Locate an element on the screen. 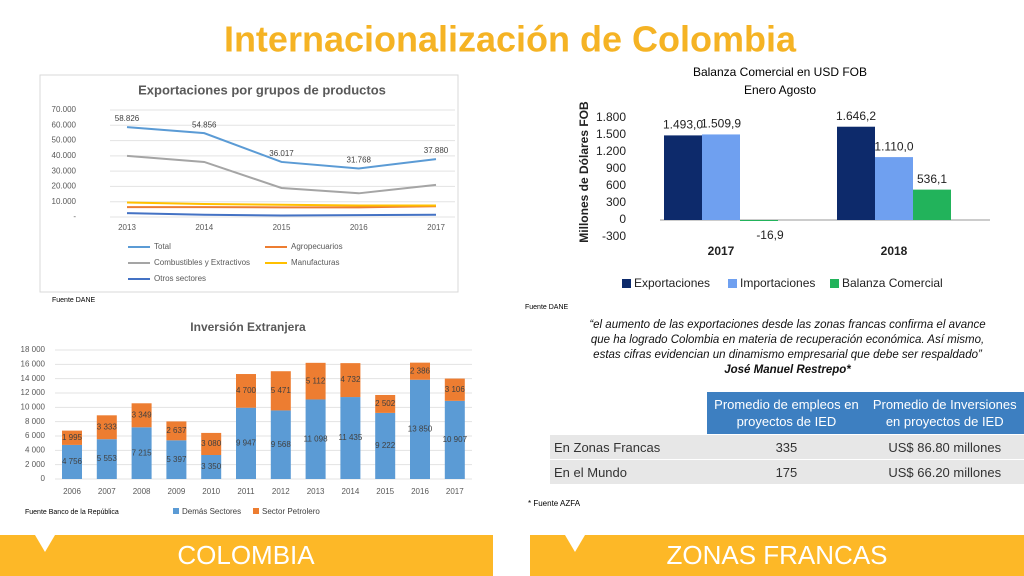 Image resolution: width=1024 pixels, height=576 pixels. x-tick-label: 2013 is located at coordinates (127, 227).